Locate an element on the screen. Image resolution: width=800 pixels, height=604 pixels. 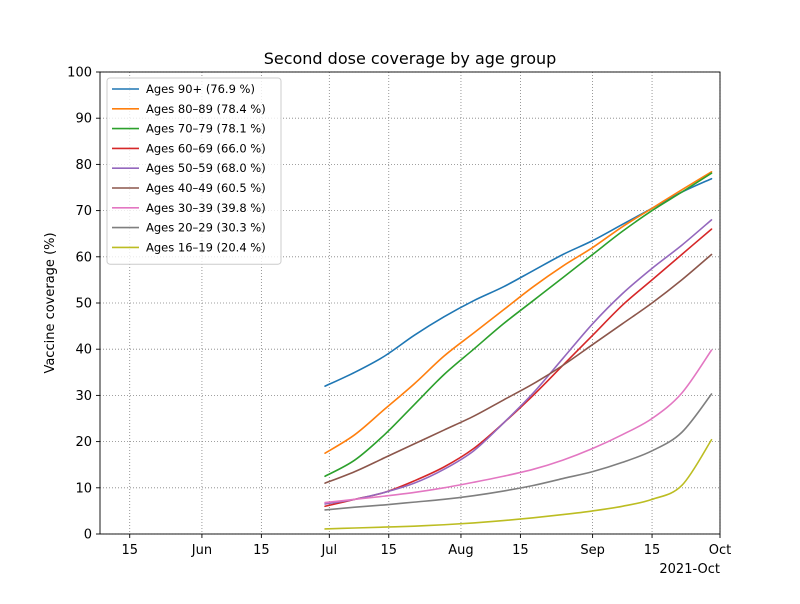
legend-label-6: Ages 30–39 (39.8 %) is located at coordinates (206, 208).